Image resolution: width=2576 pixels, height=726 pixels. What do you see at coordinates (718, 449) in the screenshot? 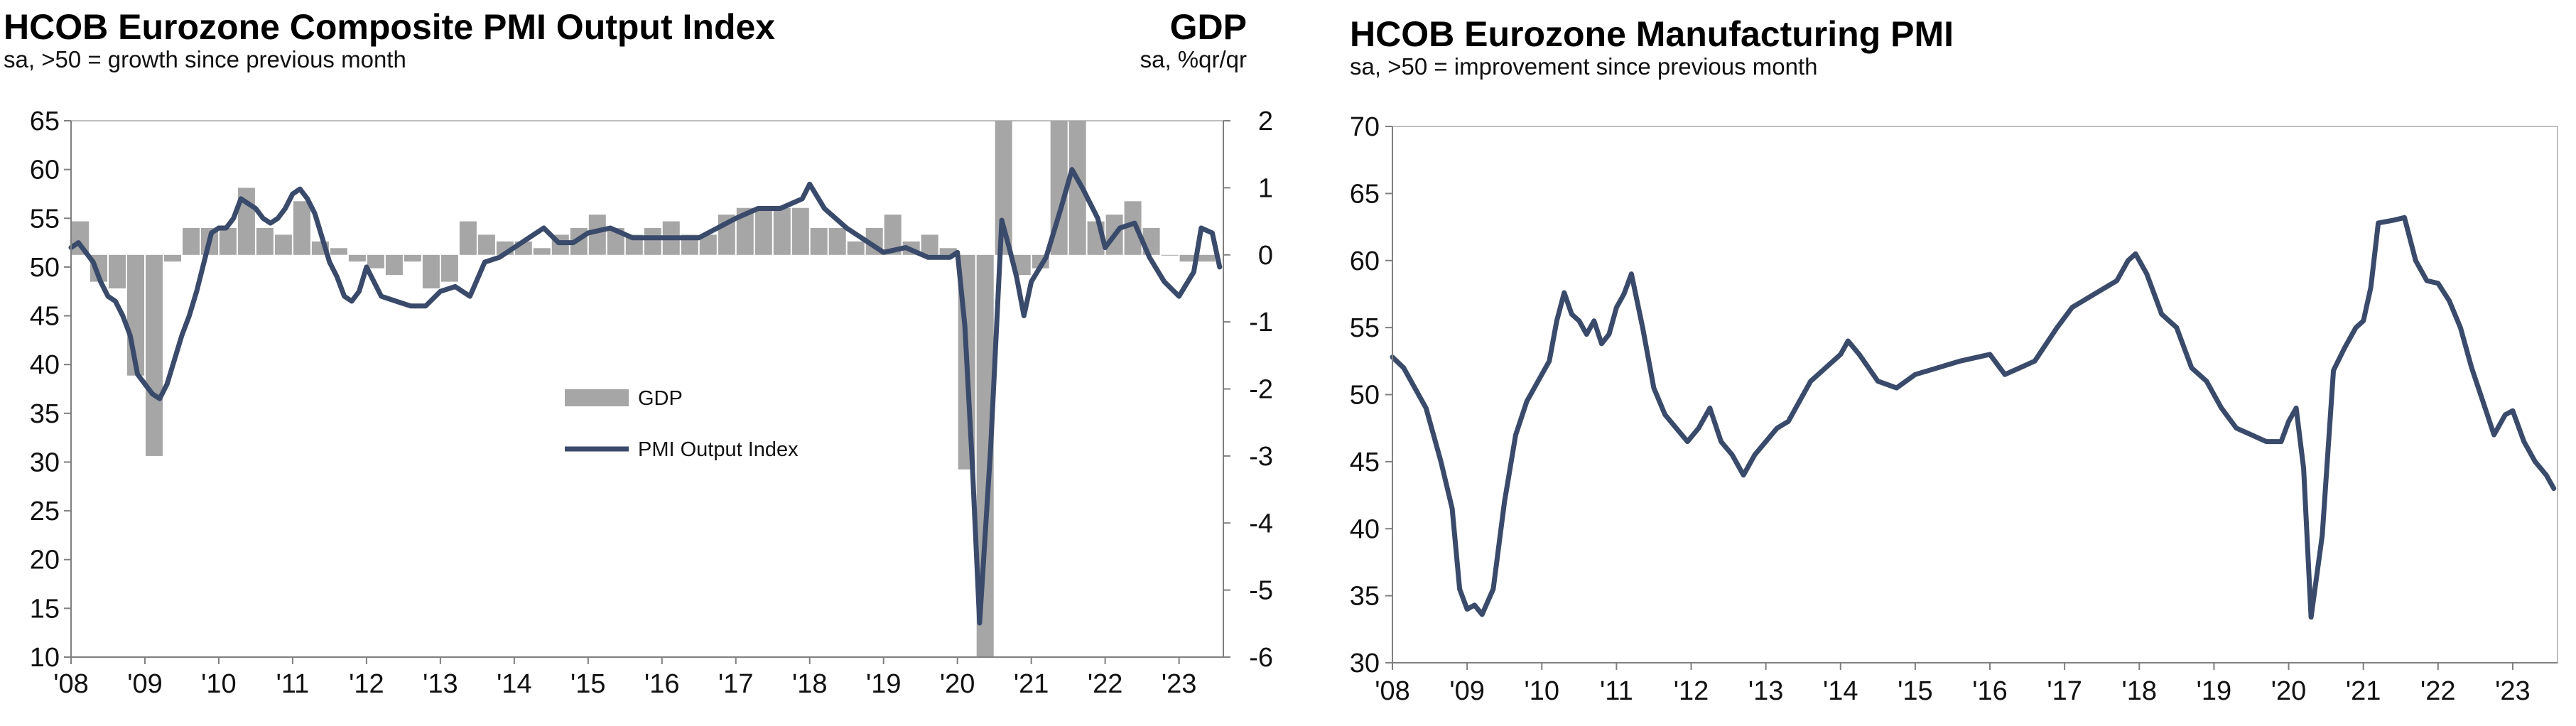
I see `legend-pmi-label: PMI Output Index` at bounding box center [718, 449].